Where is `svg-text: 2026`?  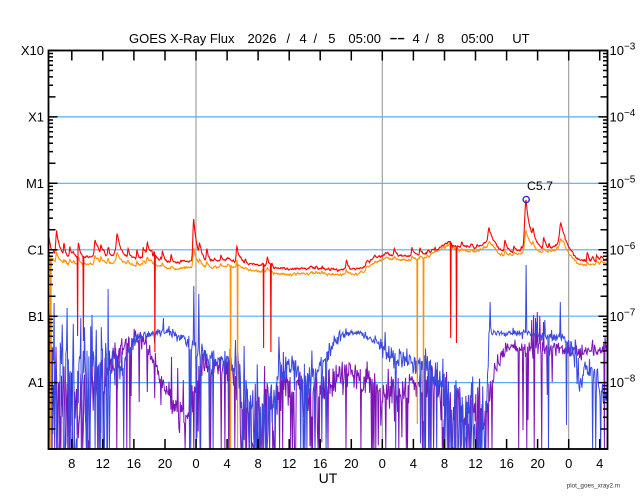 svg-text: 2026 is located at coordinates (262, 38).